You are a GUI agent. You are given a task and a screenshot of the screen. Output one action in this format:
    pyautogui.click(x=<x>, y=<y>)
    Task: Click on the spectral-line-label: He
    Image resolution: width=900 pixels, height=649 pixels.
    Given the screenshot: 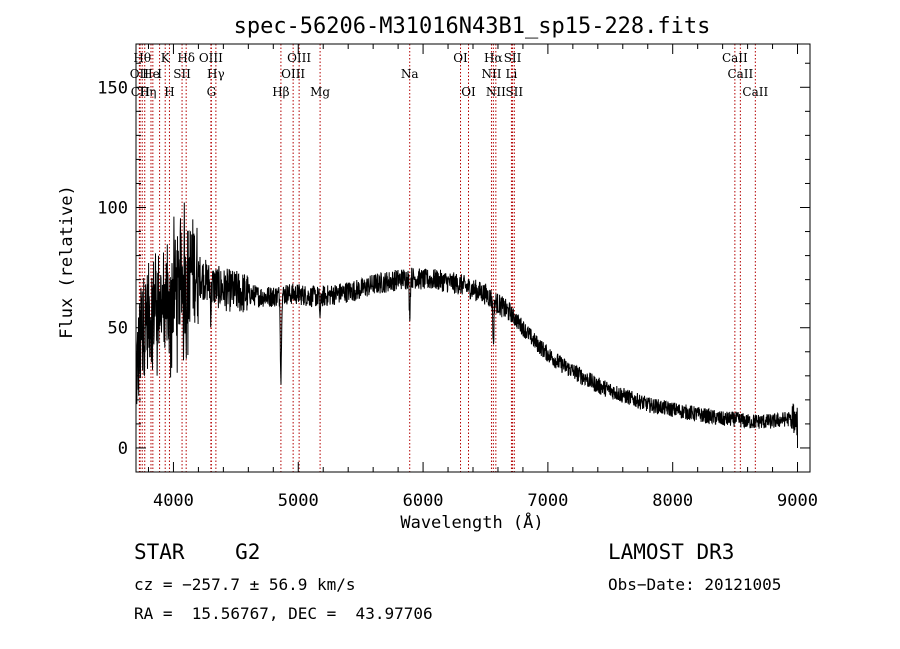 What is the action you would take?
    pyautogui.click(x=151, y=74)
    